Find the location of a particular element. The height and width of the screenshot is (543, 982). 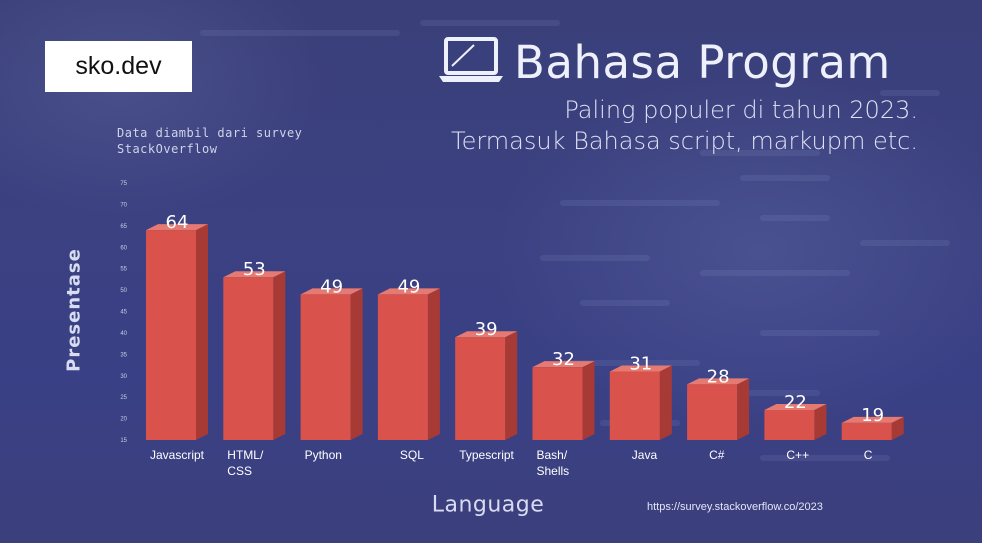

subtitle-line-1: Paling populer di tahun 2023. is located at coordinates (741, 110).